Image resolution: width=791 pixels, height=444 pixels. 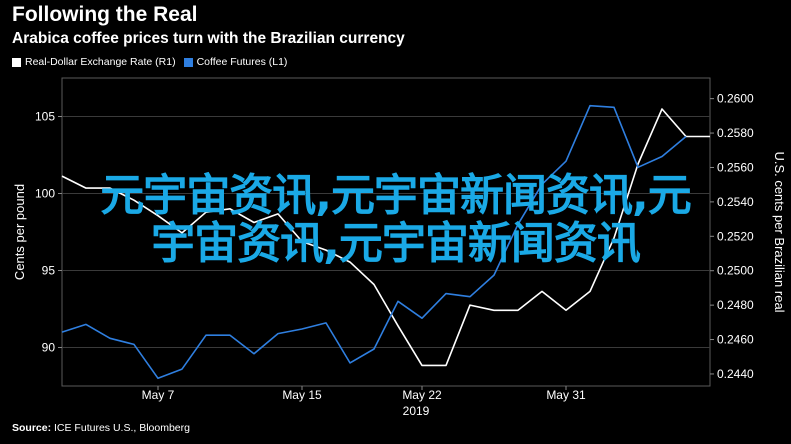 What do you see at coordinates (158, 395) in the screenshot?
I see `x-tick-label: May 7` at bounding box center [158, 395].